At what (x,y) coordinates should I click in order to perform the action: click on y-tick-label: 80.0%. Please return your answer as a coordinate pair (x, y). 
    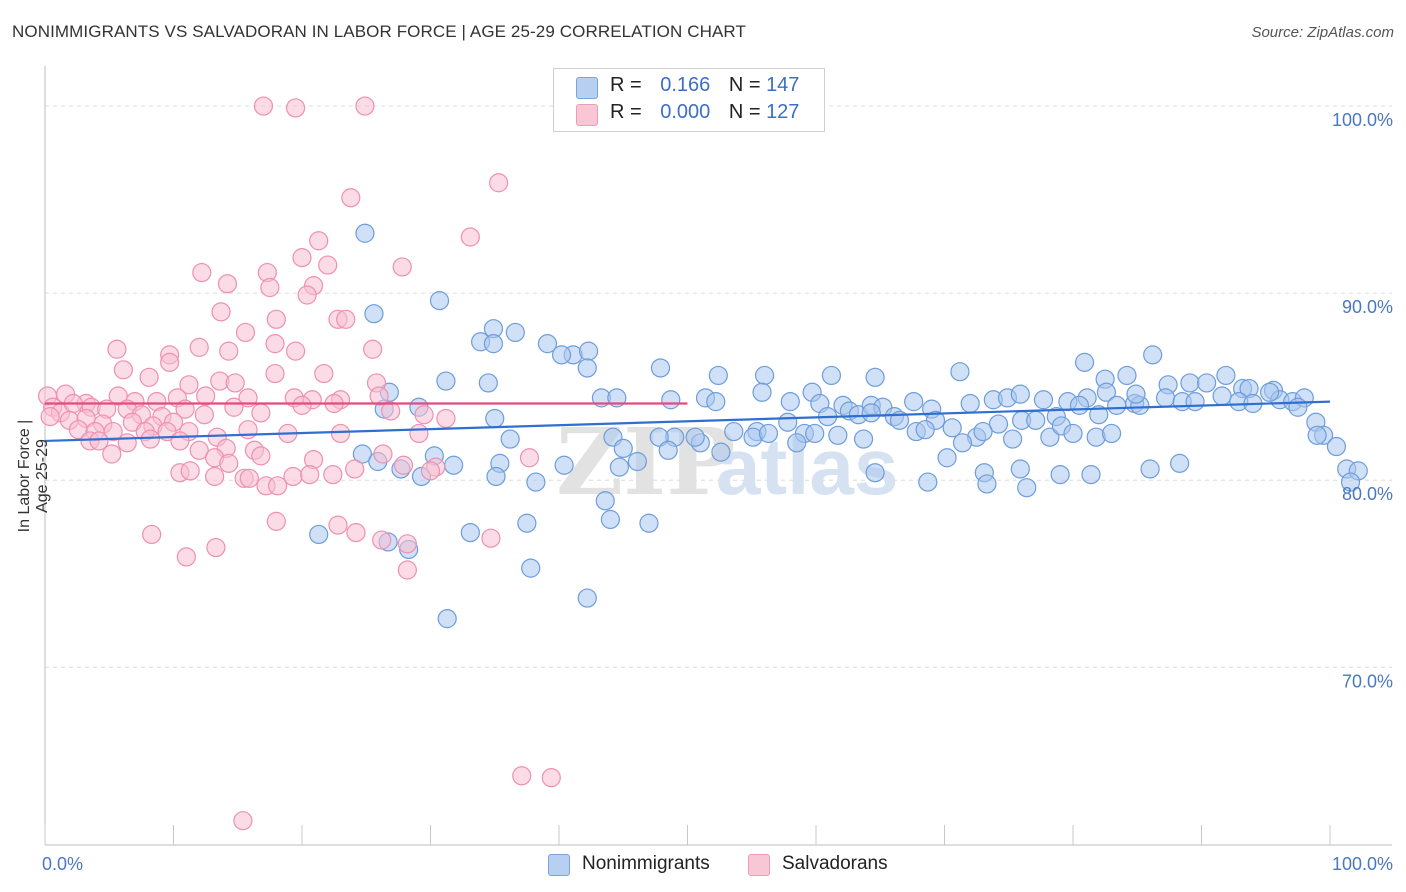
    Looking at the image, I should click on (1367, 494).